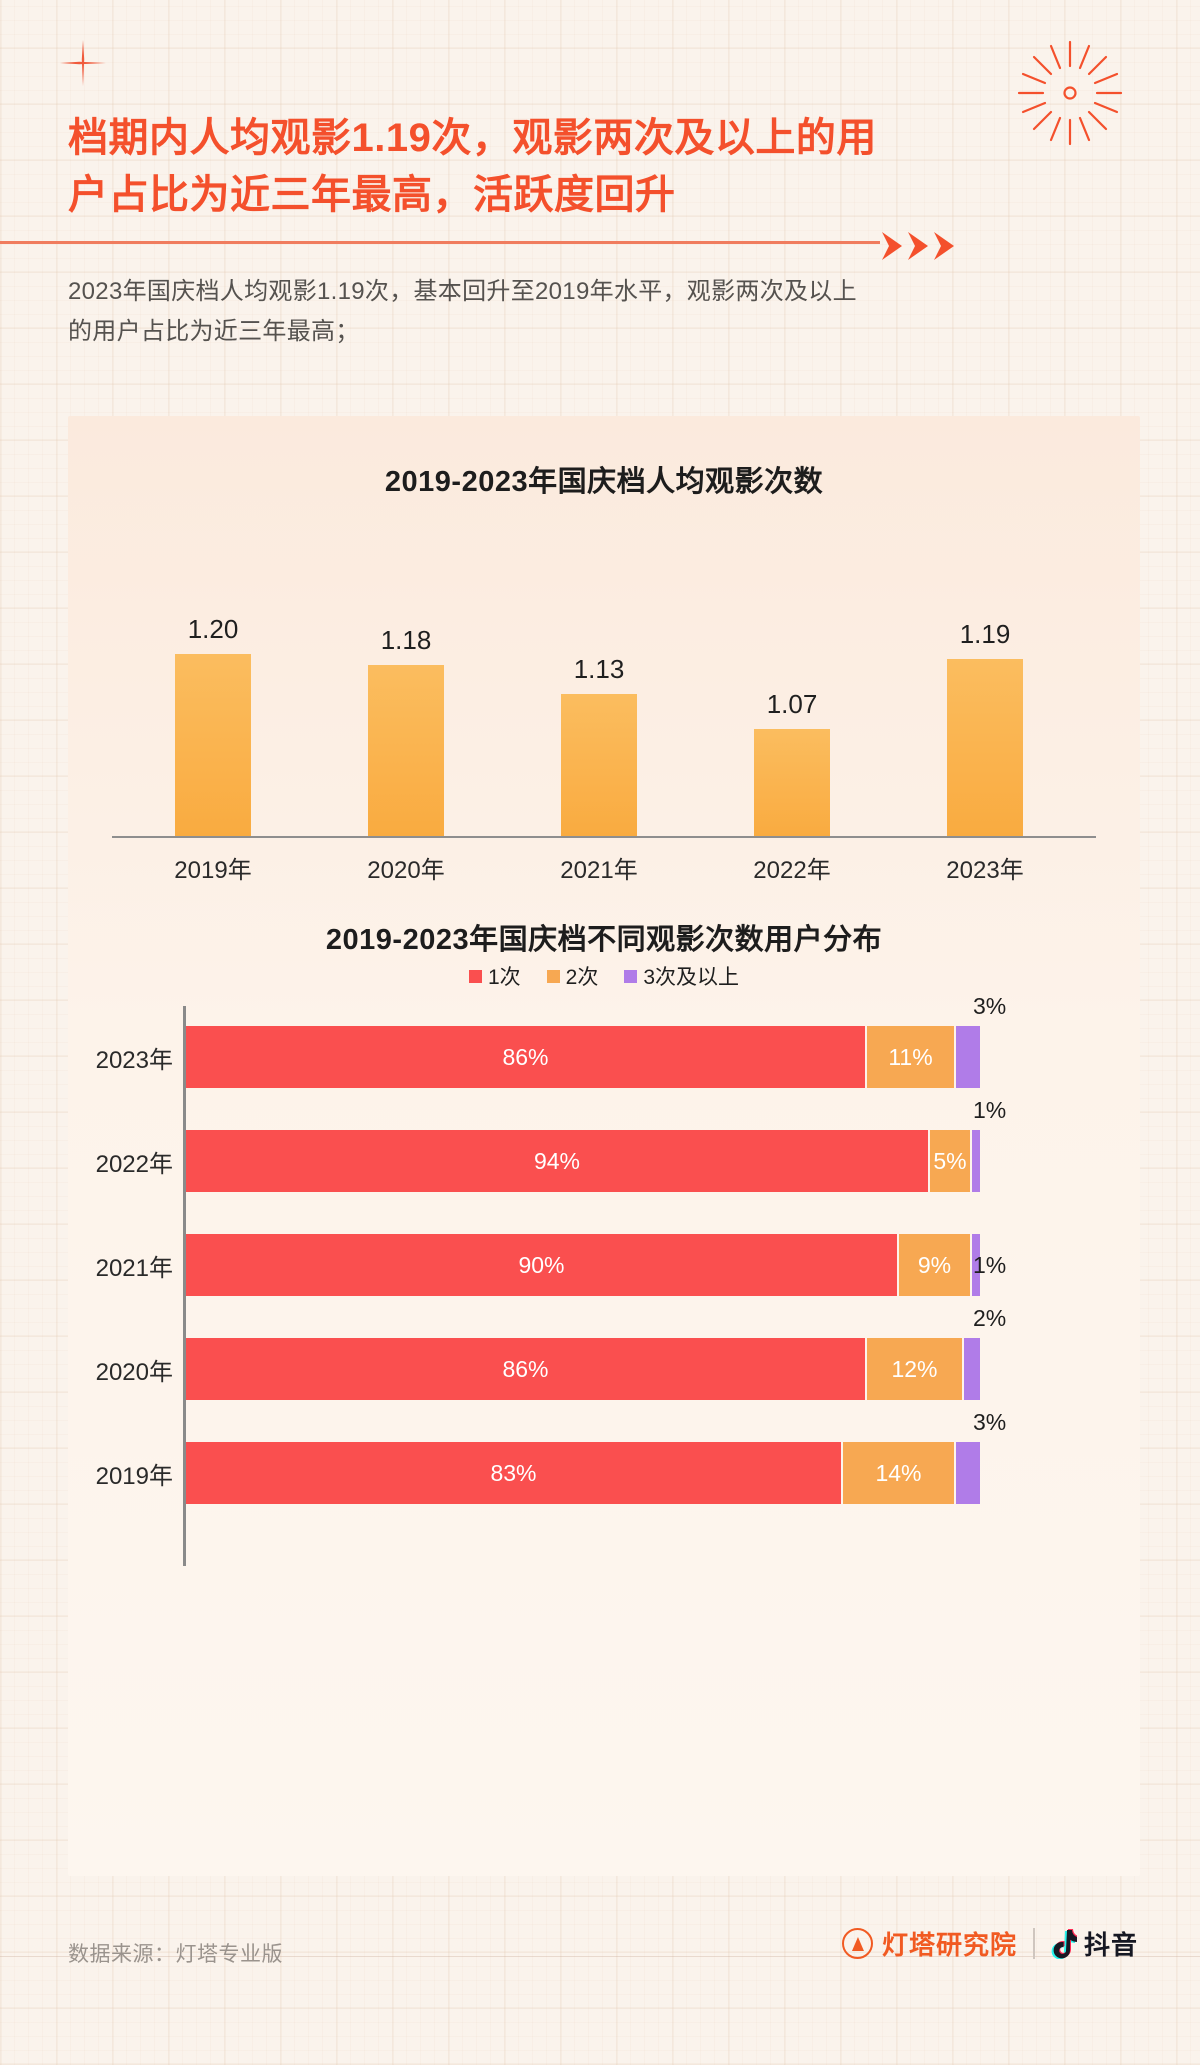 The height and width of the screenshot is (2065, 1200). I want to click on row-label: 2021年, so click(134, 1268).